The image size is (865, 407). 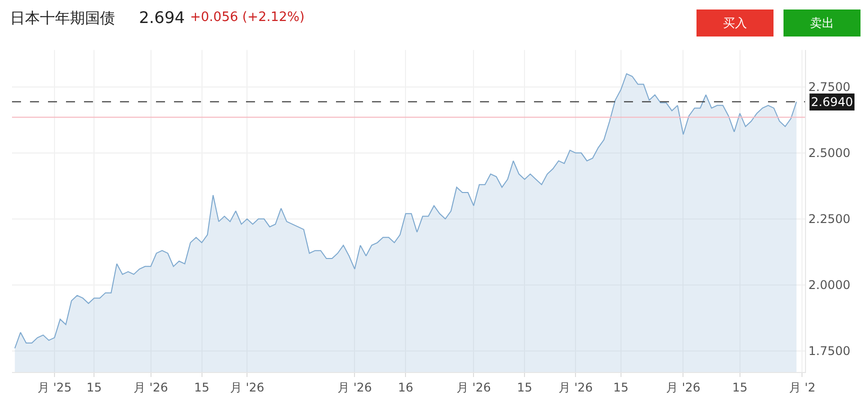 What do you see at coordinates (829, 351) in the screenshot?
I see `y-tick-label: 1.7500` at bounding box center [829, 351].